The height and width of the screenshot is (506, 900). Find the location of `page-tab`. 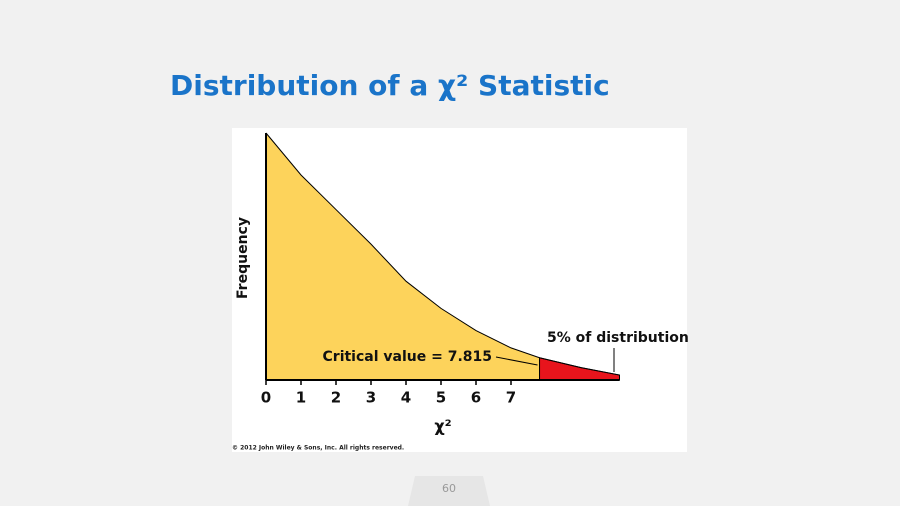

page-tab is located at coordinates (449, 491).